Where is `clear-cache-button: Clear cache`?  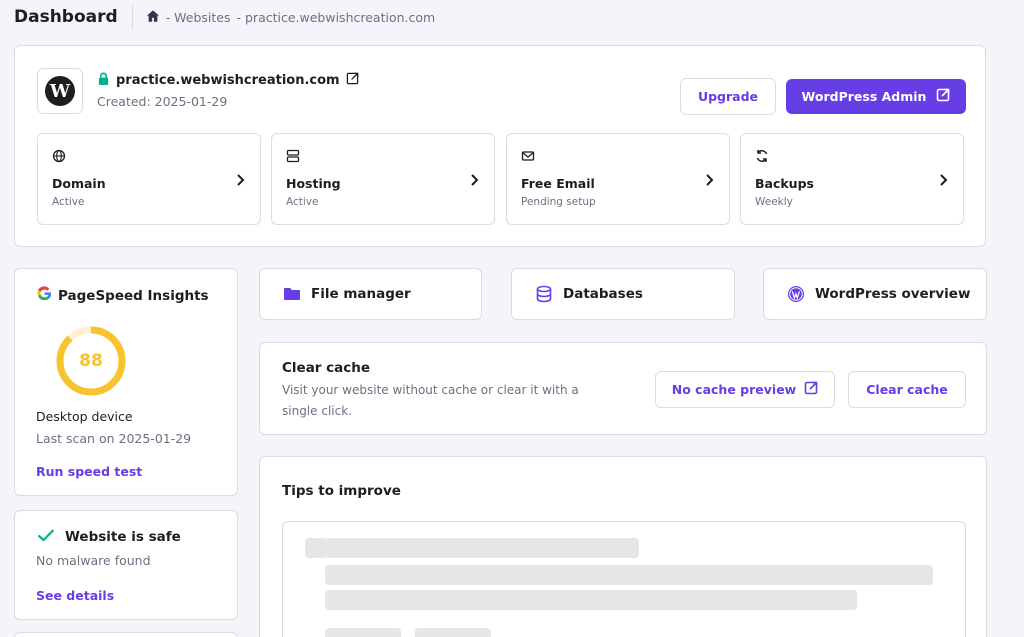
clear-cache-button: Clear cache is located at coordinates (907, 389).